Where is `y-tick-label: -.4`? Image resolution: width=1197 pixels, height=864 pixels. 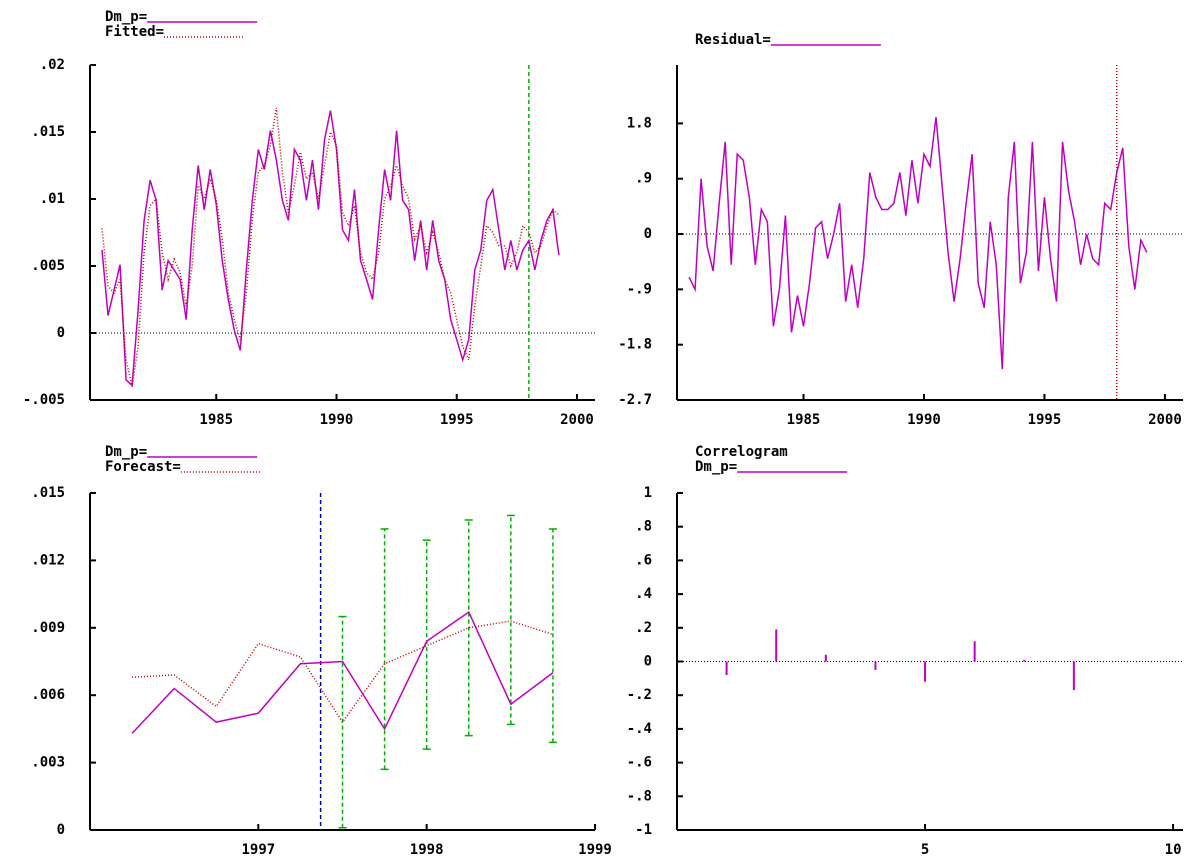
y-tick-label: -.4 is located at coordinates (639, 729).